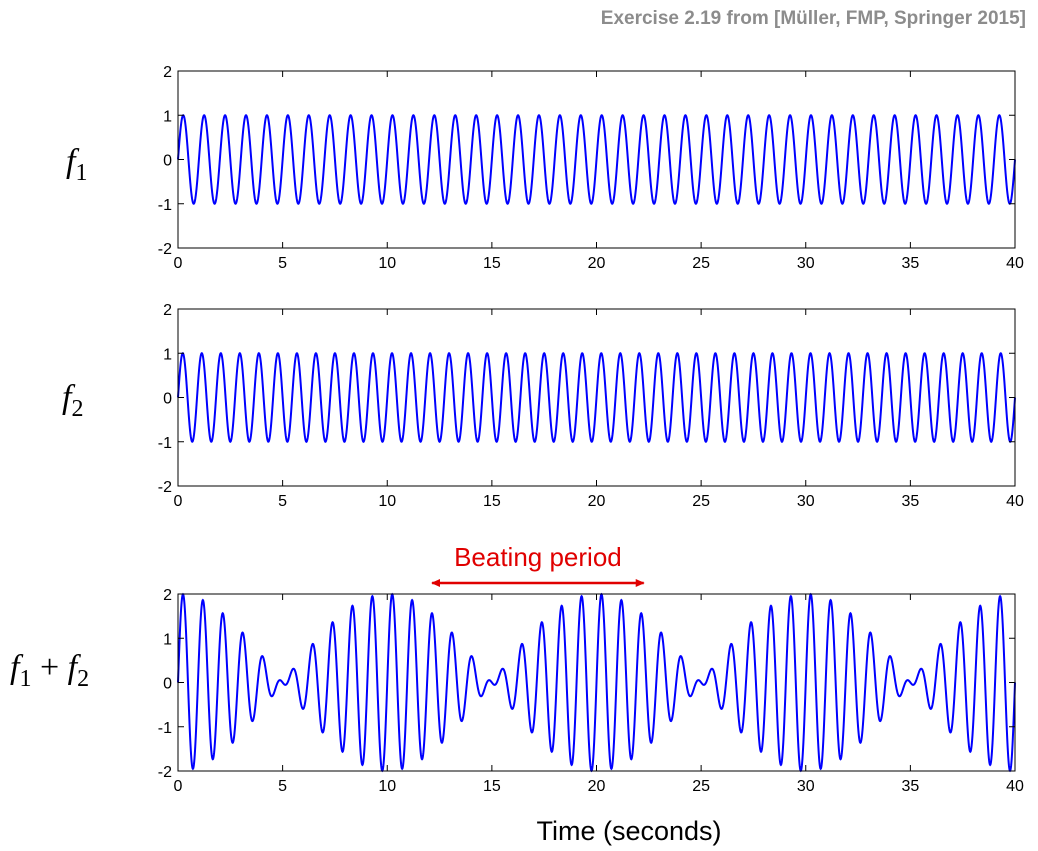 The height and width of the screenshot is (851, 1038). What do you see at coordinates (76, 164) in the screenshot?
I see `panel-label: f1` at bounding box center [76, 164].